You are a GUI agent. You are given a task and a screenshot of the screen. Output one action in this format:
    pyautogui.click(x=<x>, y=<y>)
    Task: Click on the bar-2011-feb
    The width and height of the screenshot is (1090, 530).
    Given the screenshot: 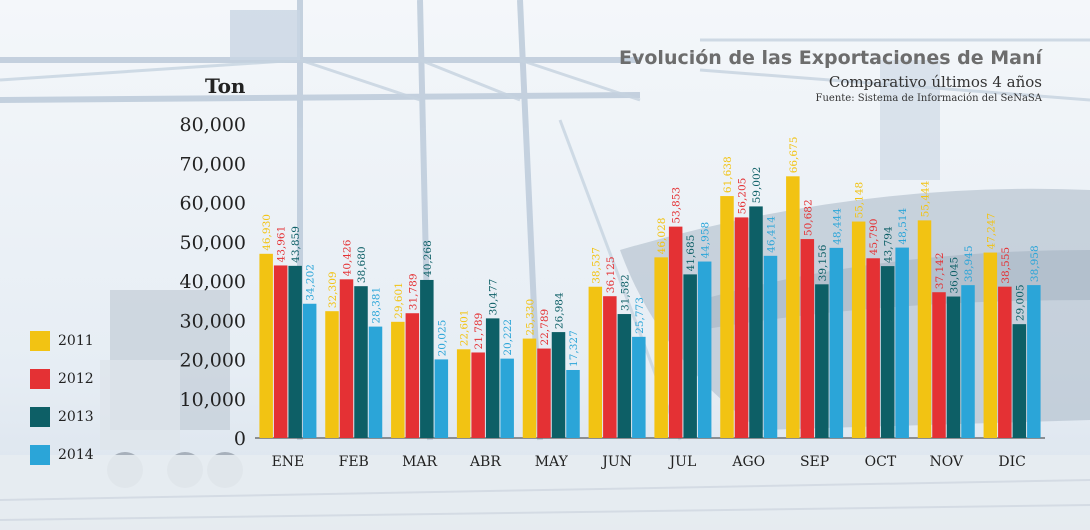 What is the action you would take?
    pyautogui.click(x=332, y=374)
    